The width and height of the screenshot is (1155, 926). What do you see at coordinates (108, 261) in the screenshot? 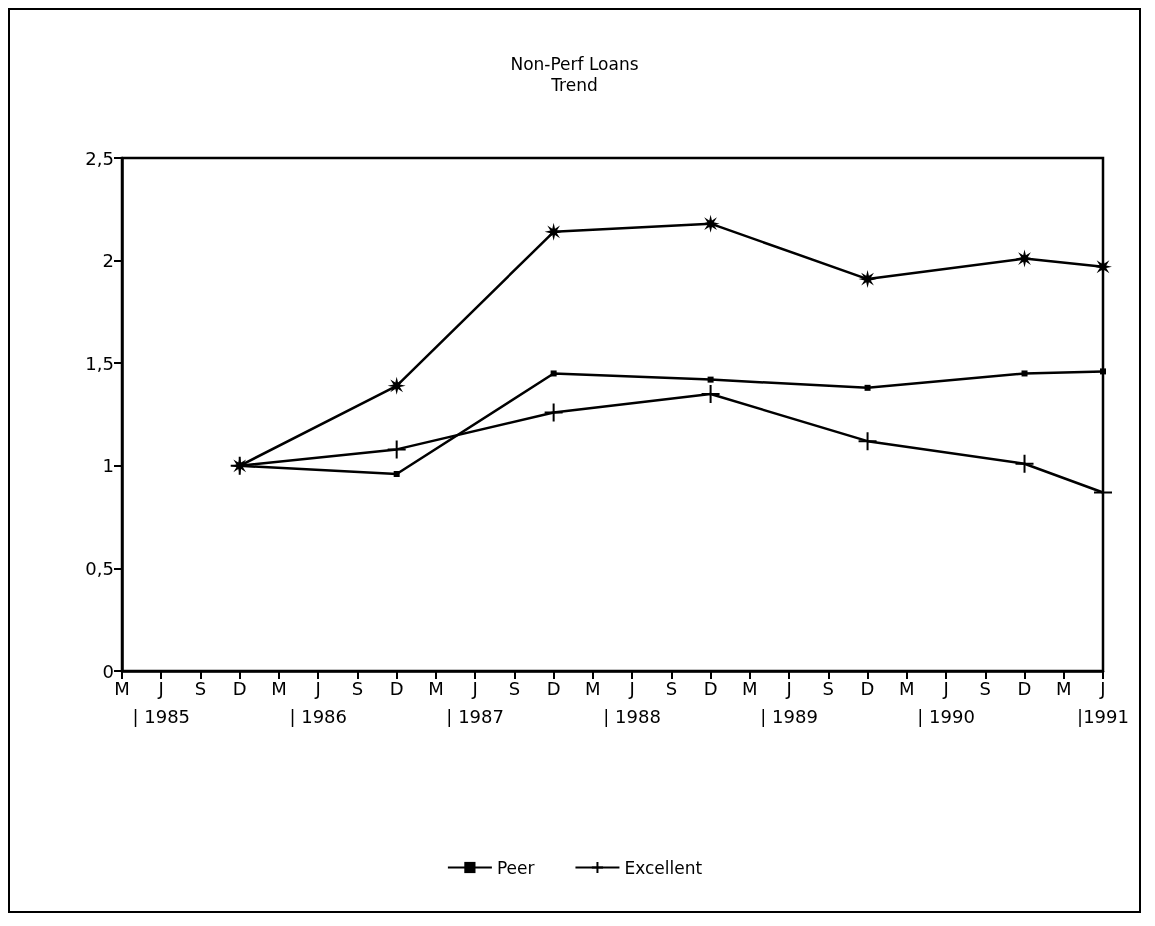
I see `y-tick-label: 2` at bounding box center [108, 261].